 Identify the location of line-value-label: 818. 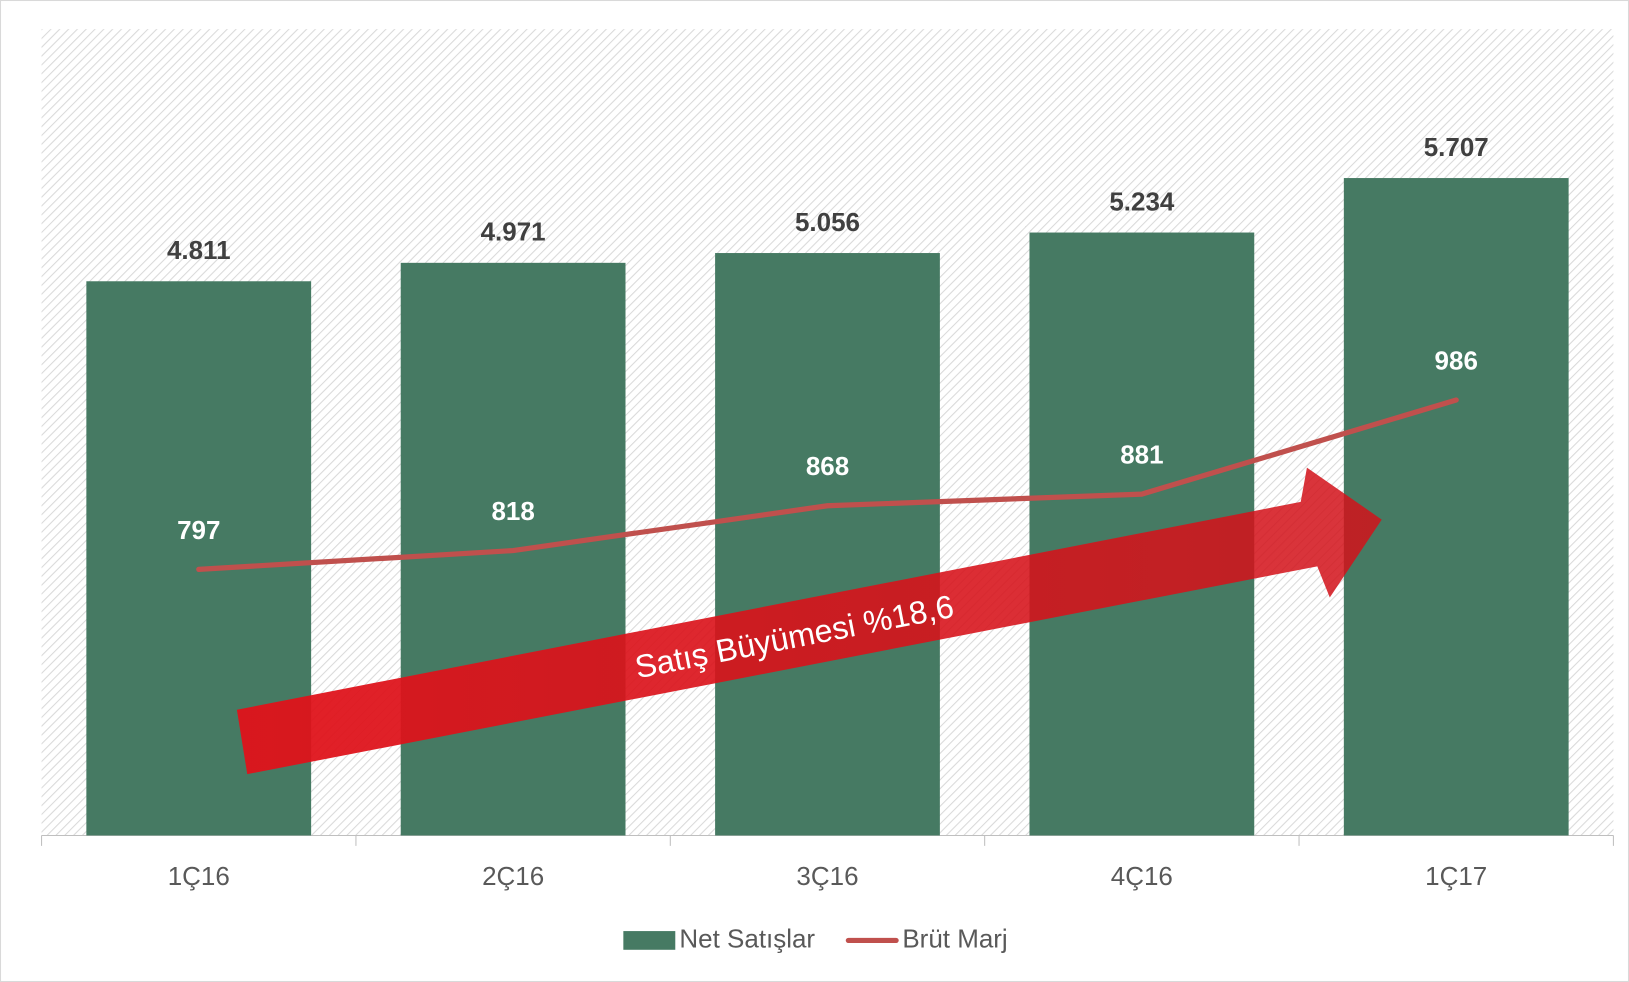
(512, 511).